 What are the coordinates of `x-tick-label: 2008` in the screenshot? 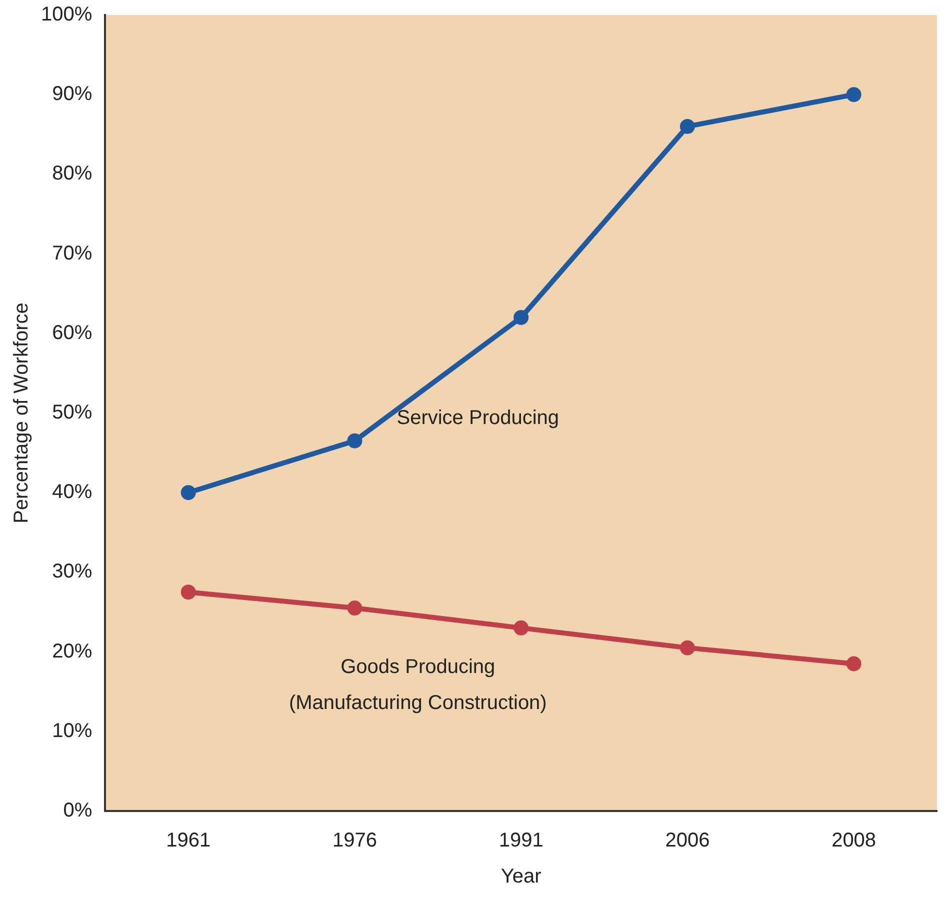 It's located at (854, 841).